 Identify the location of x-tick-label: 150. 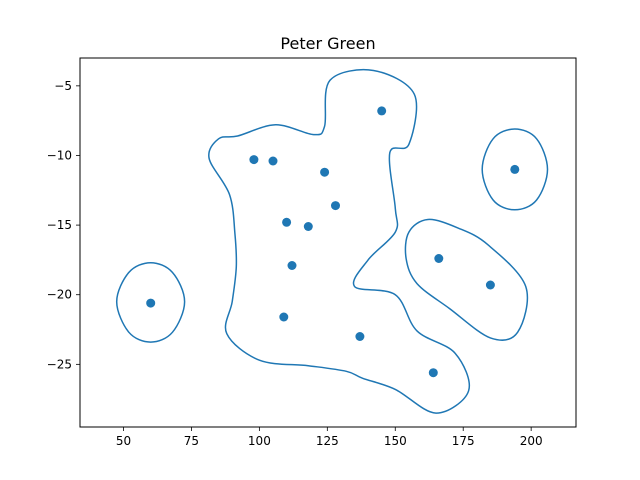
(395, 441).